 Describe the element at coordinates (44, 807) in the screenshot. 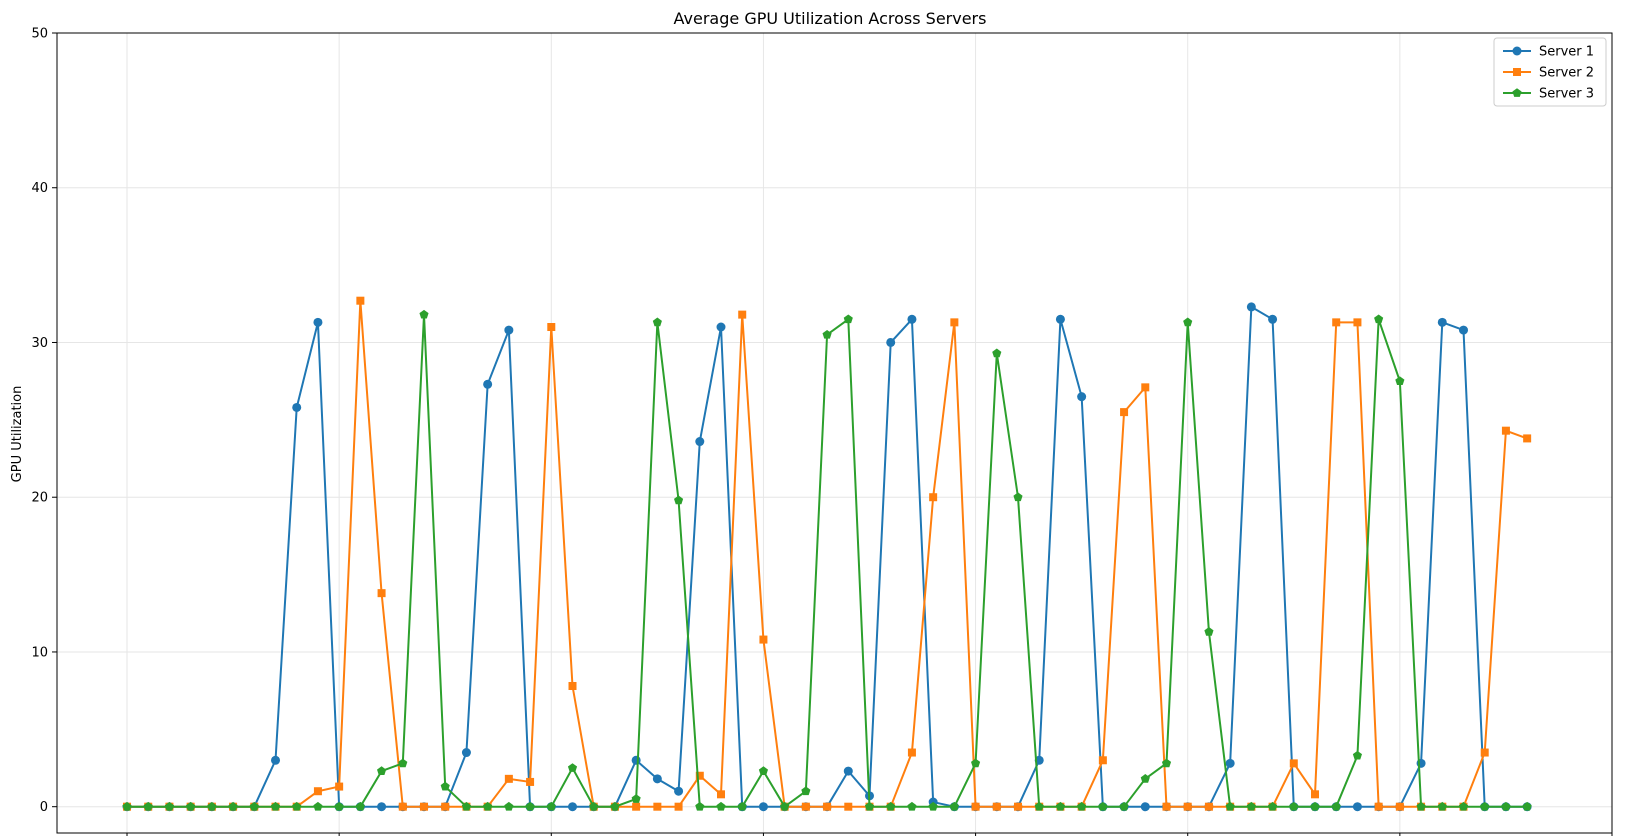

I see `y-tick-label: 0` at that location.